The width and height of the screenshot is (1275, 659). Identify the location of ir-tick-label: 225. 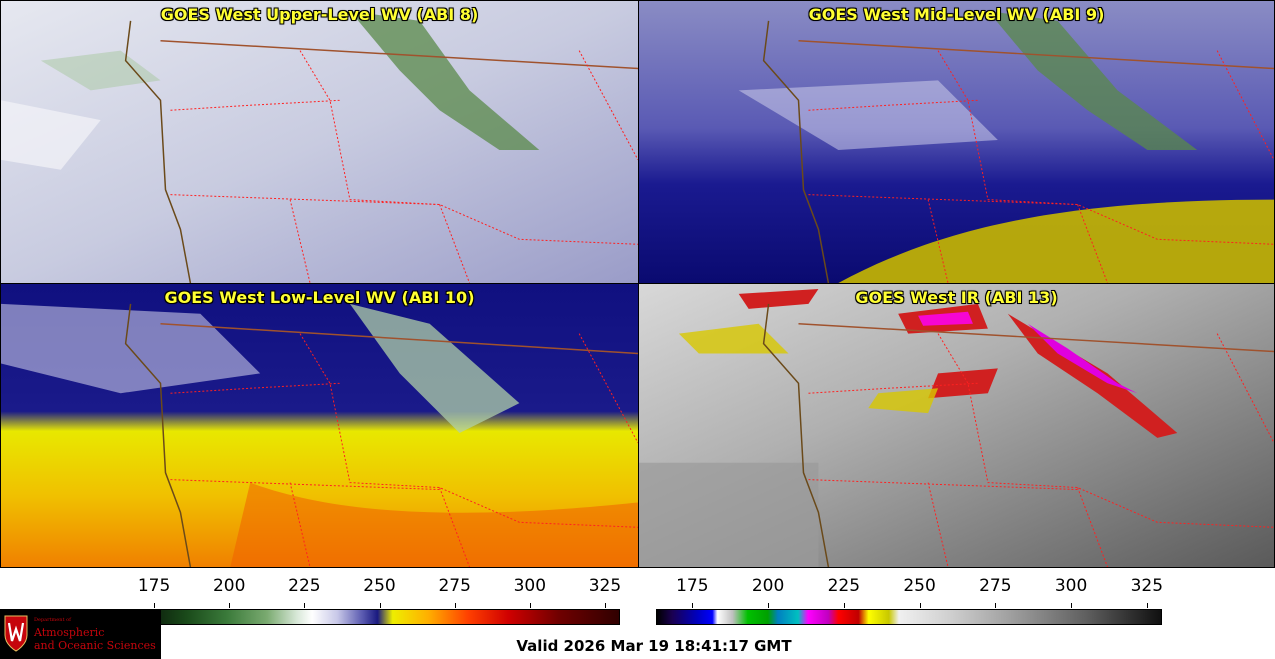
(844, 586).